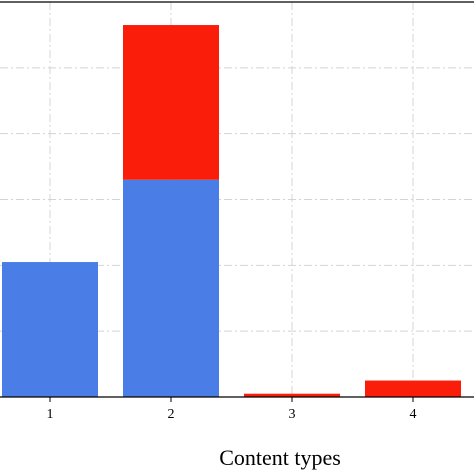 The image size is (474, 474). What do you see at coordinates (171, 414) in the screenshot?
I see `x-tick-label: 2` at bounding box center [171, 414].